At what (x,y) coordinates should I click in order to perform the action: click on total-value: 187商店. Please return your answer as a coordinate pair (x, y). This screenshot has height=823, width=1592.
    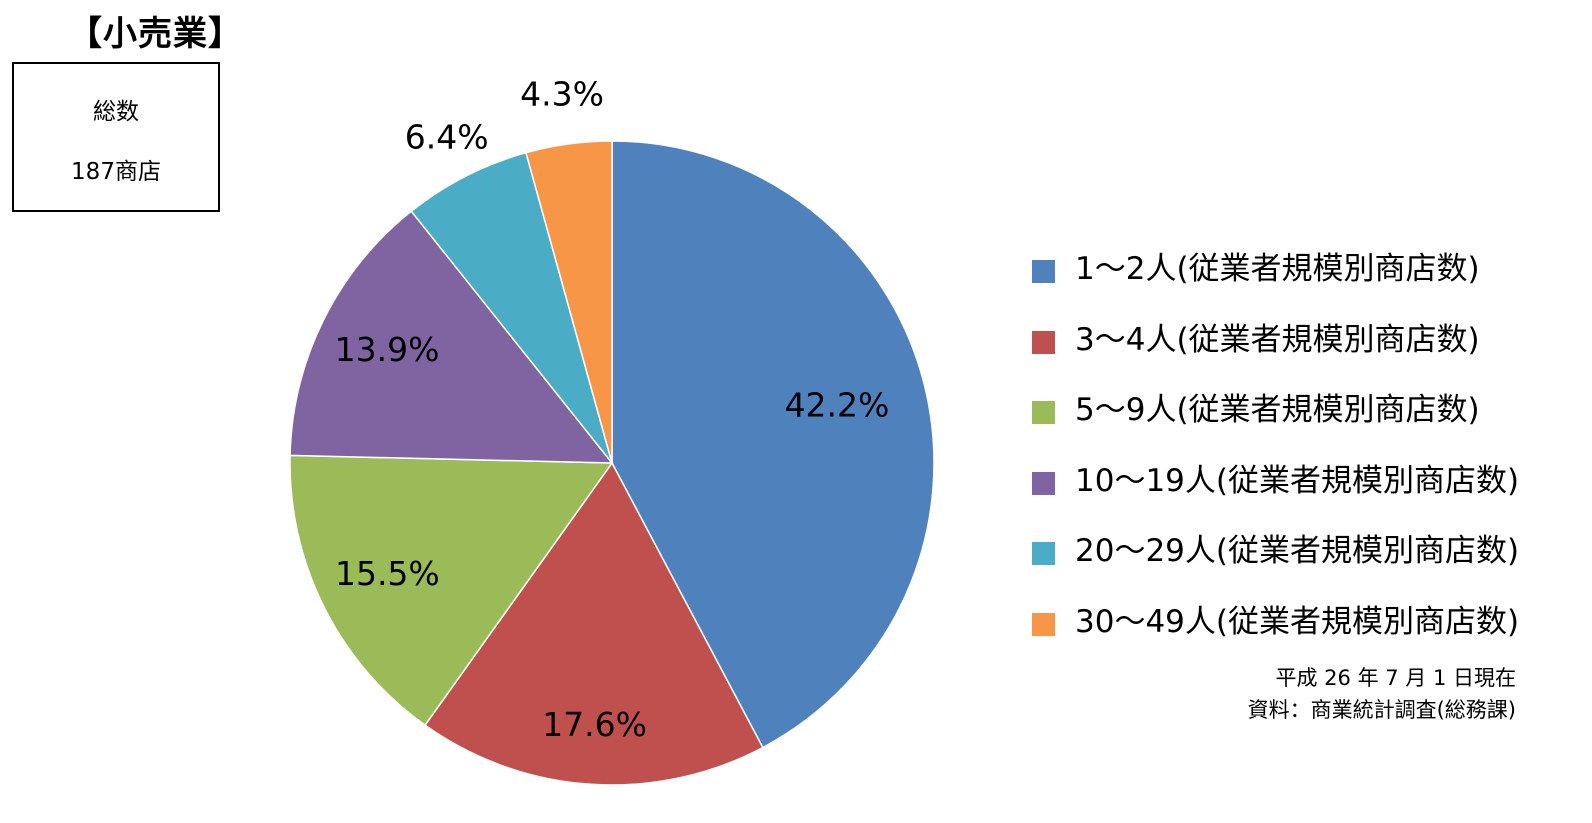
    Looking at the image, I should click on (116, 172).